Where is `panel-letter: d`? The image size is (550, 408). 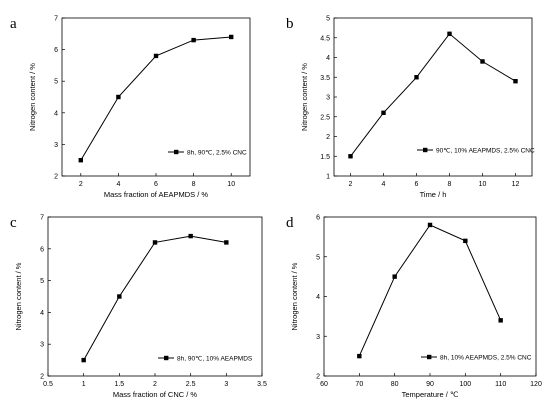
panel-letter: d is located at coordinates (290, 223).